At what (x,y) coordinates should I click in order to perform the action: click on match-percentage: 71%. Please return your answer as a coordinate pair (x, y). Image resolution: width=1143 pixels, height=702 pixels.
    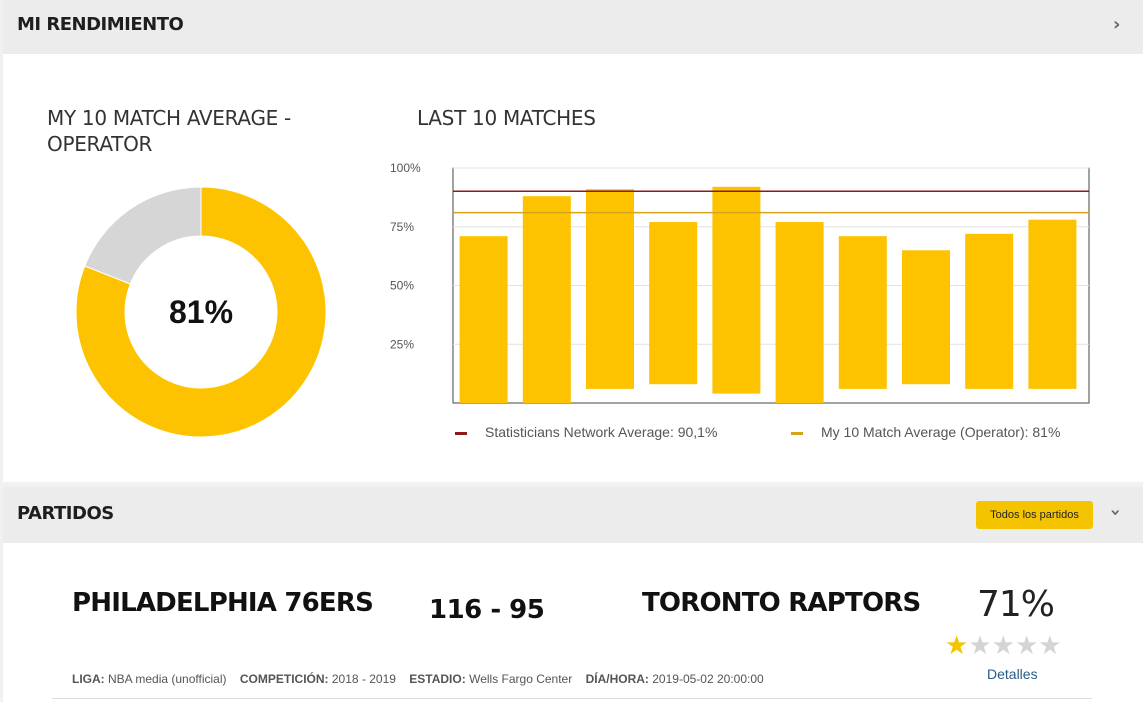
    Looking at the image, I should click on (1016, 604).